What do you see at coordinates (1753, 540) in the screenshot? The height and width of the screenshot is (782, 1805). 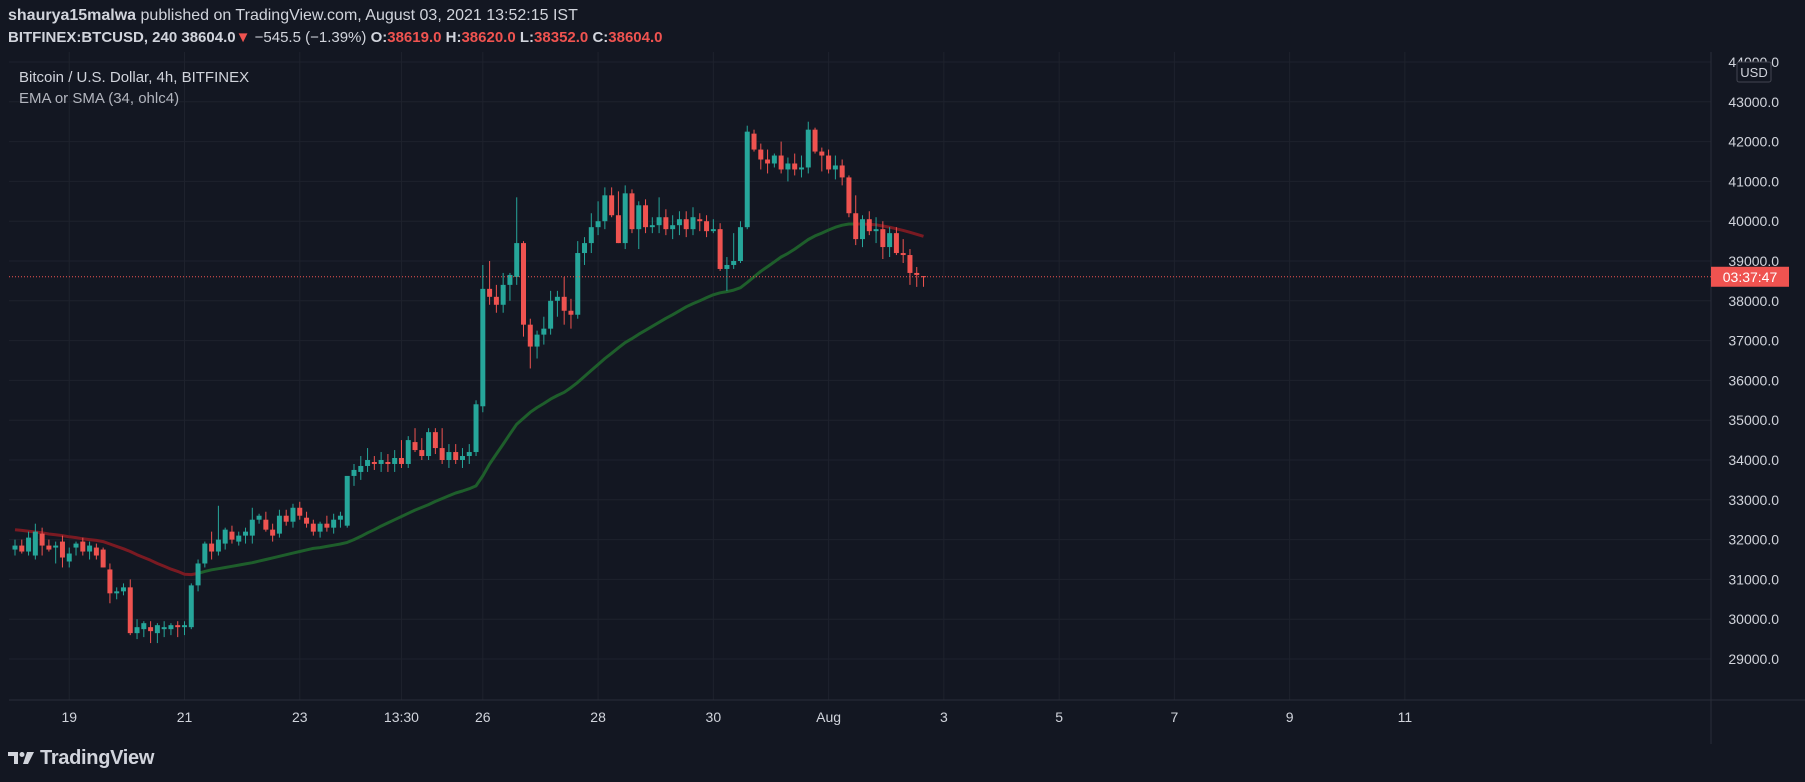 I see `y-tick-label: 32000.0` at bounding box center [1753, 540].